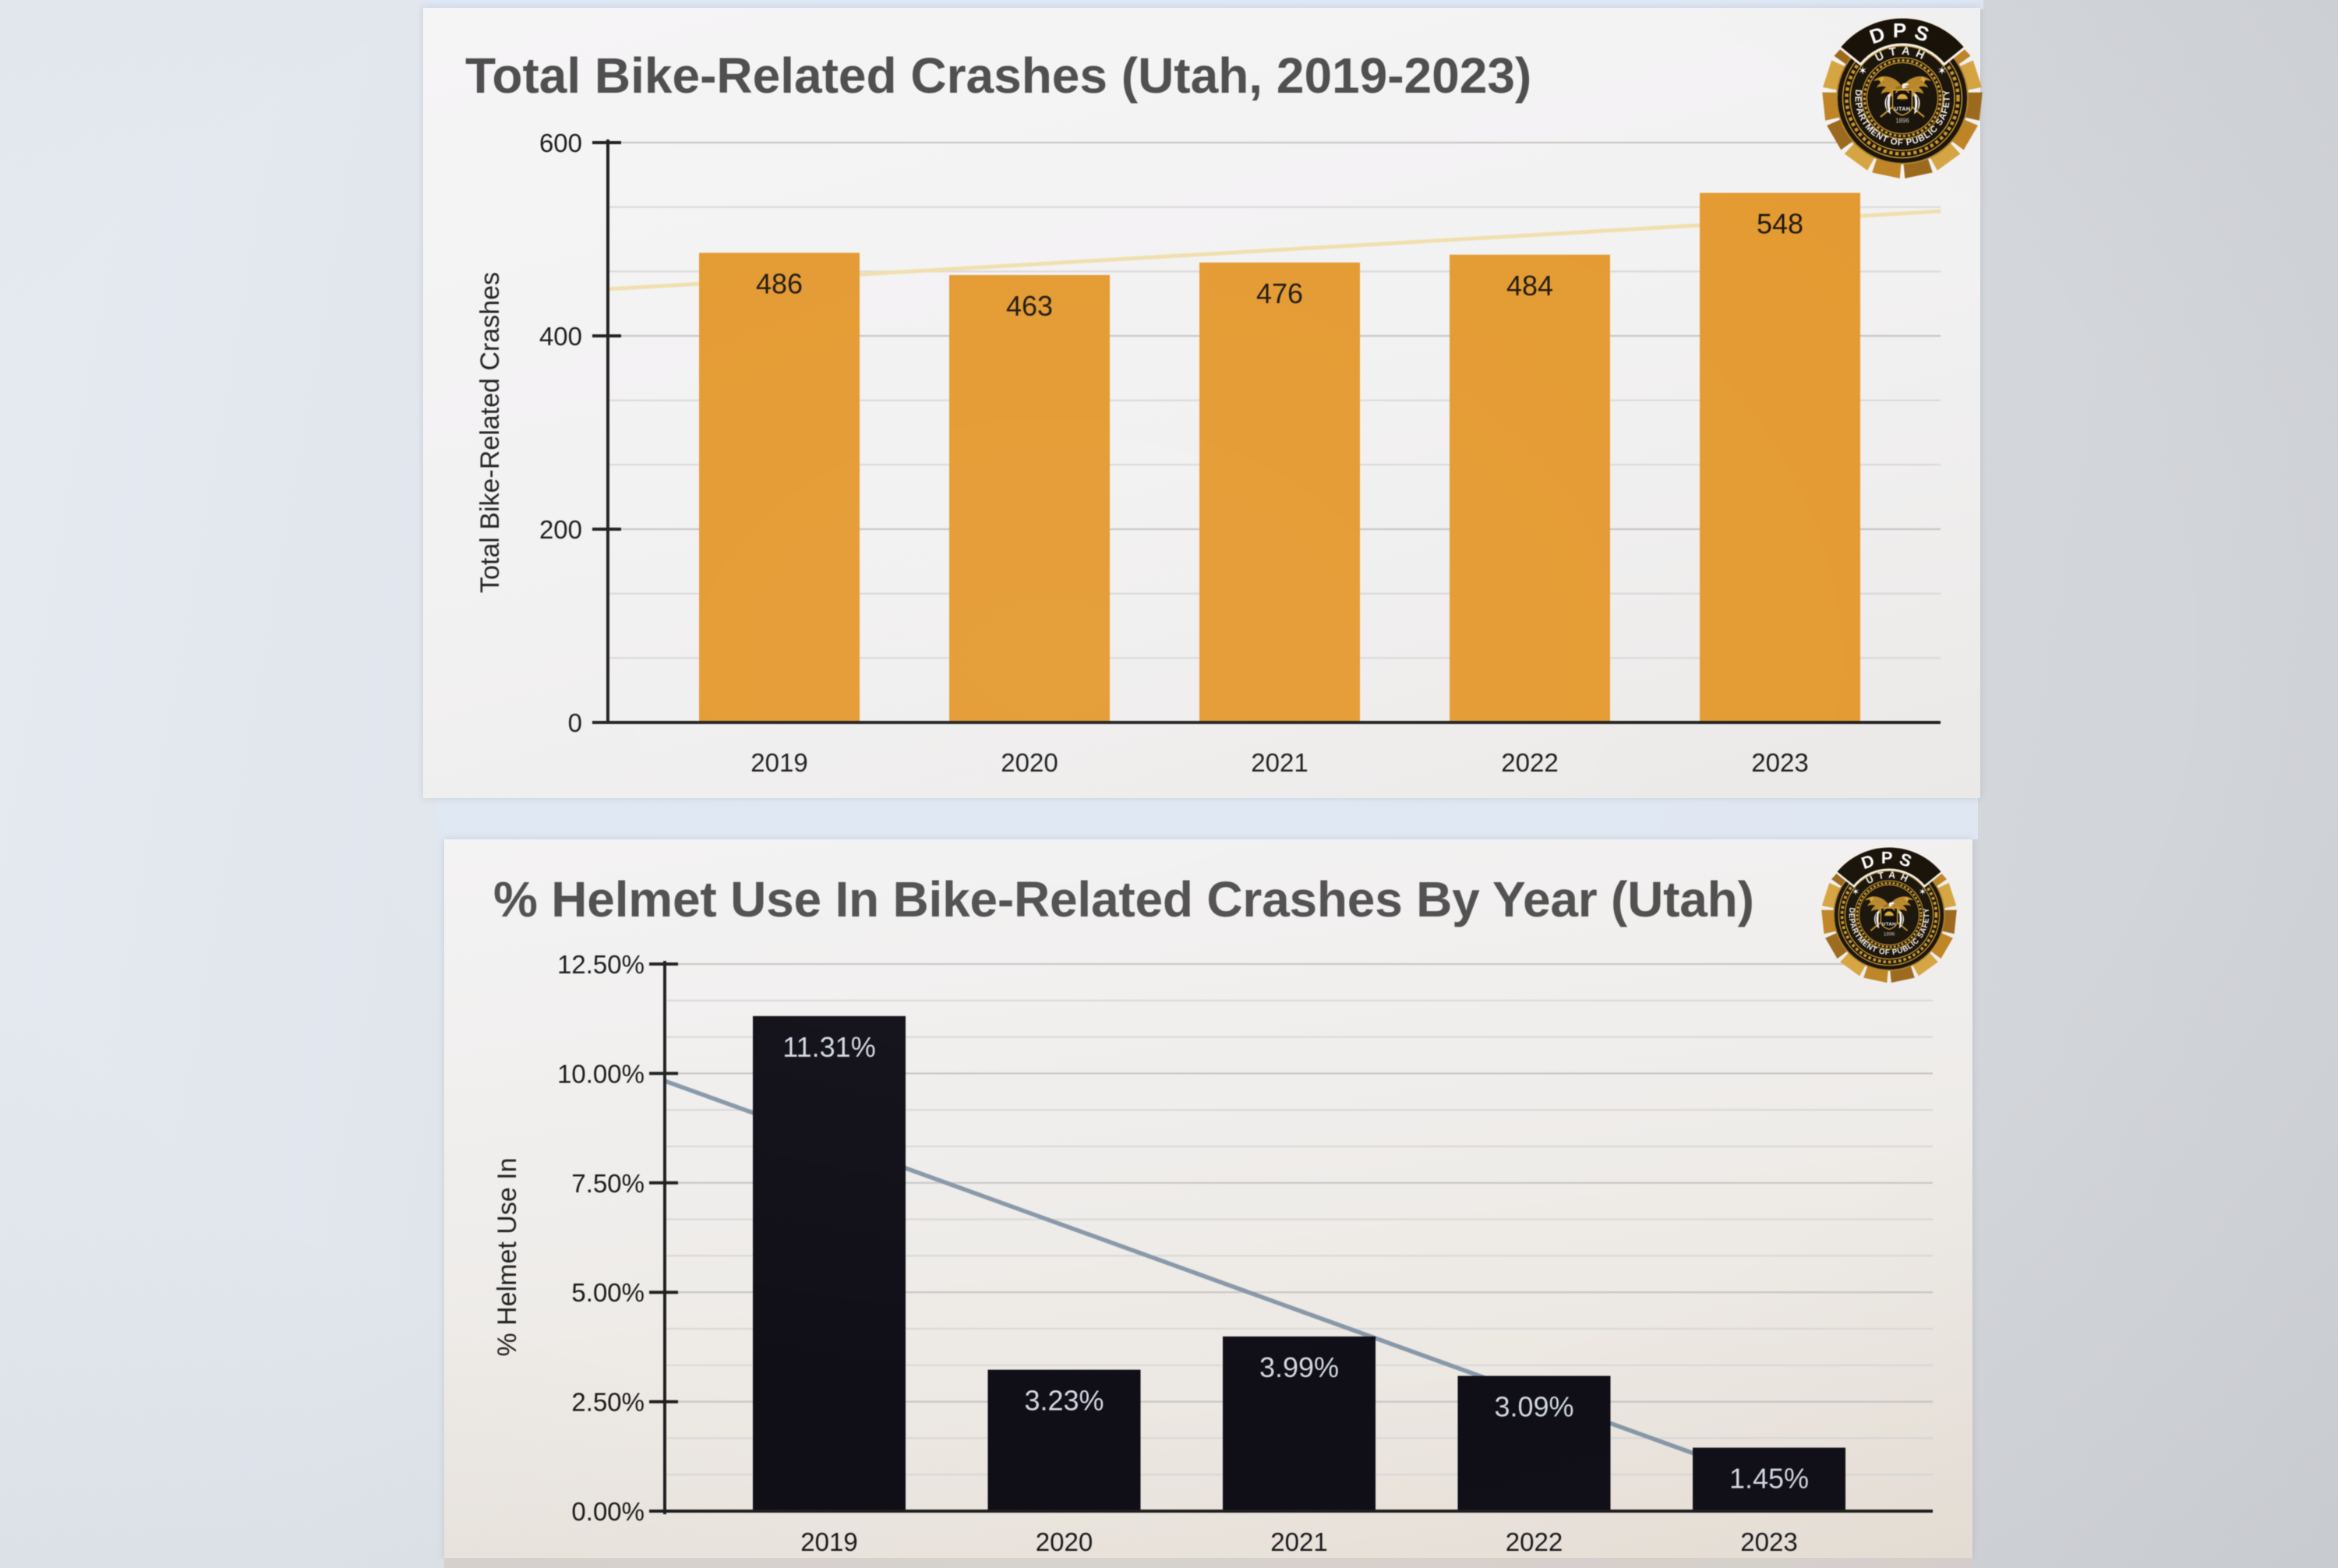 Image resolution: width=2338 pixels, height=1568 pixels. Describe the element at coordinates (608, 1402) in the screenshot. I see `svg-text: 2.50%` at that location.